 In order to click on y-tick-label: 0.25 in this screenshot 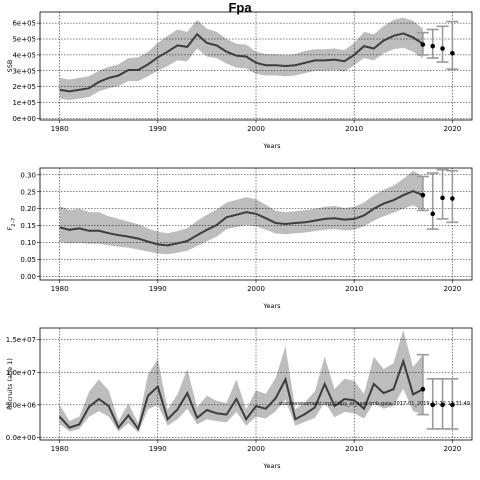, I will do `click(28, 192)`.